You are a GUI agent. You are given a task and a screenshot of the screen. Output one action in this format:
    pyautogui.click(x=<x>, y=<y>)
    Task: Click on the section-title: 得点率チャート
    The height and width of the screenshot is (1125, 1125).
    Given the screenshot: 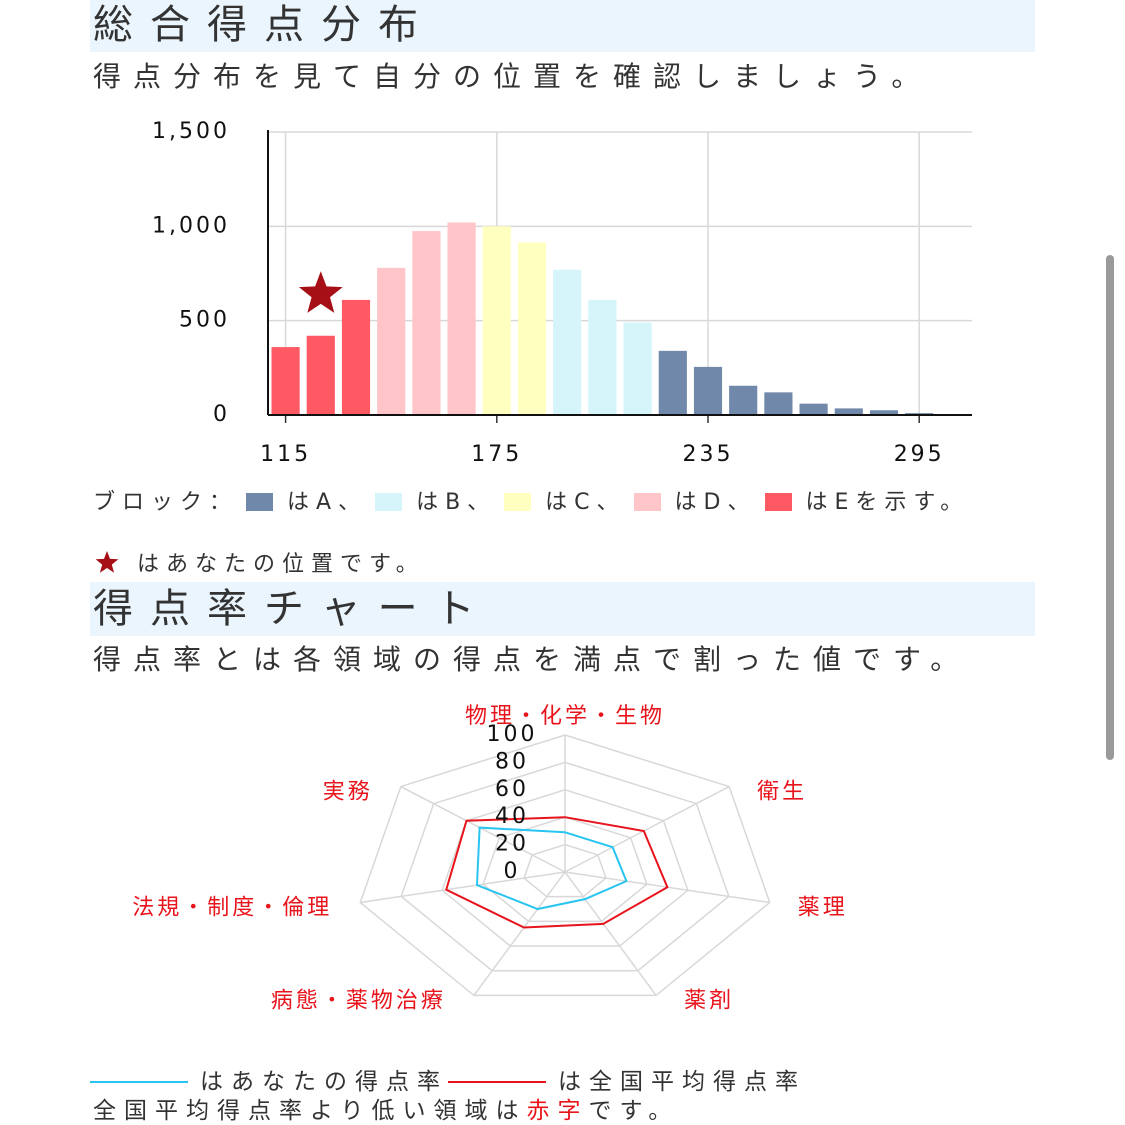 What is the action you would take?
    pyautogui.click(x=292, y=609)
    